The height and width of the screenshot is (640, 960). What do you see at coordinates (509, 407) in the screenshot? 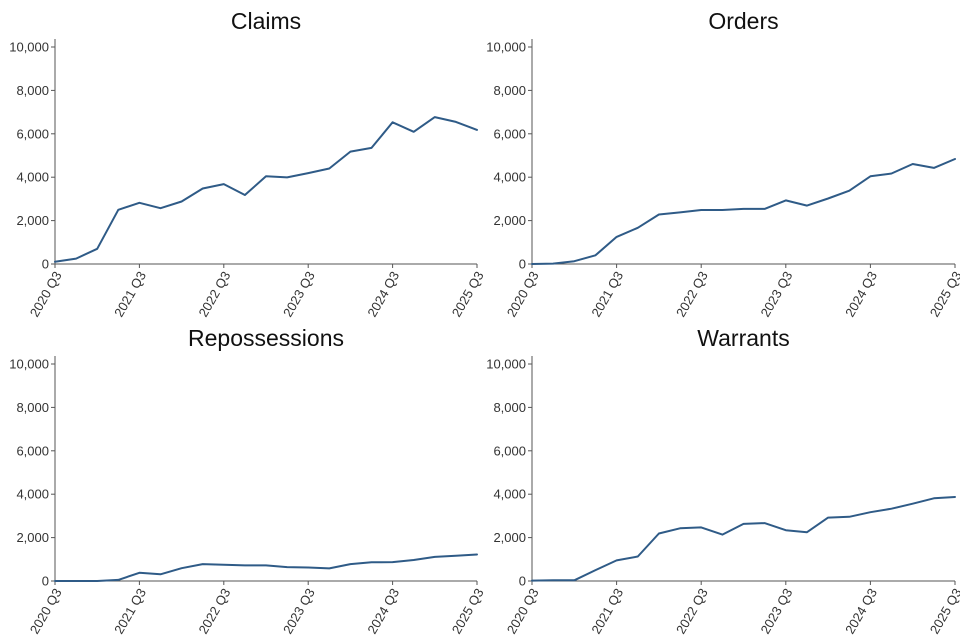
I see `warrants-y-tick-label: 8,000` at bounding box center [509, 407].